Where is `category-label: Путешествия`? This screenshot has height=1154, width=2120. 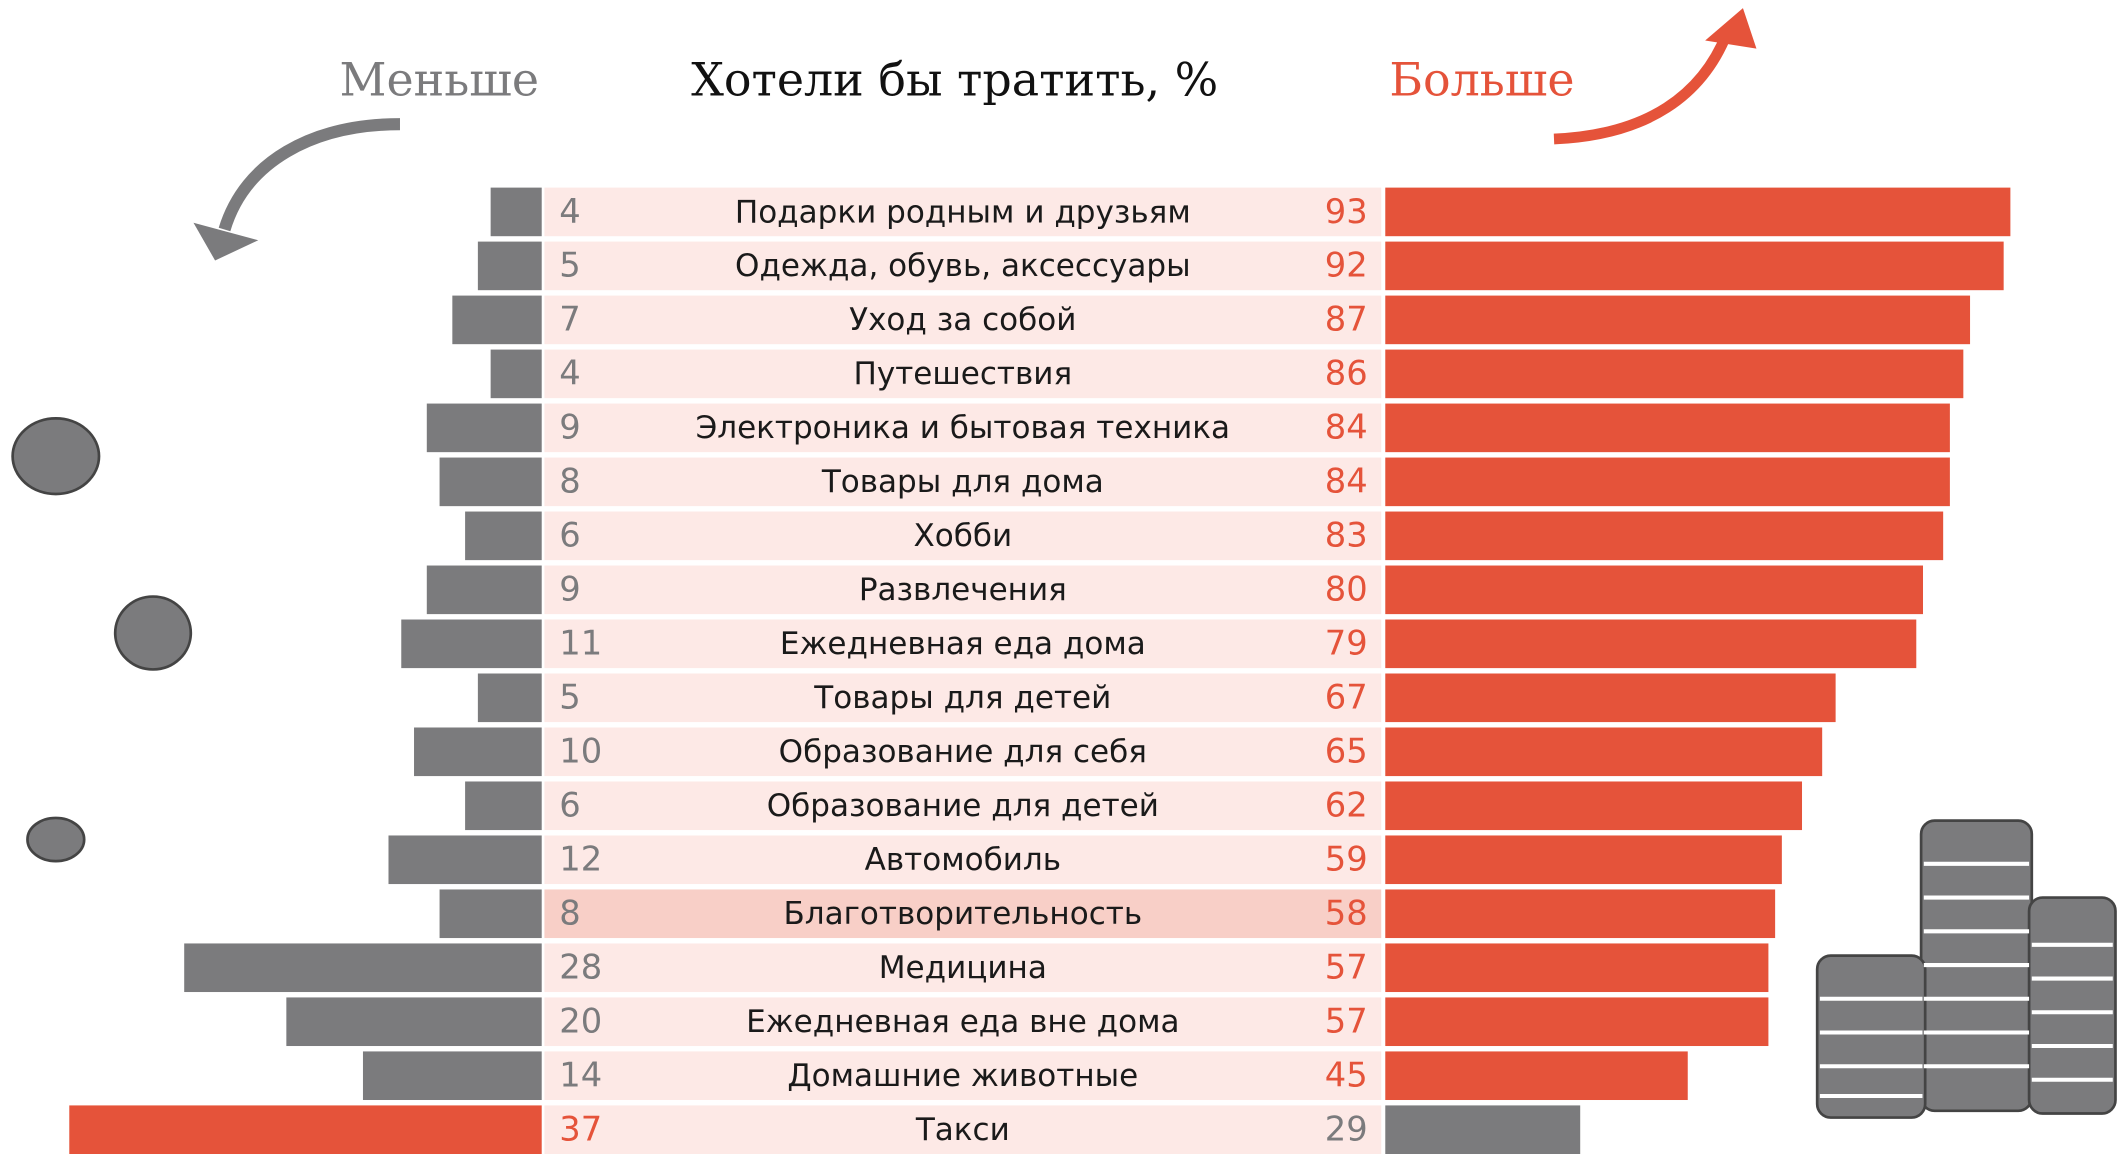
category-label: Путешествия is located at coordinates (963, 374).